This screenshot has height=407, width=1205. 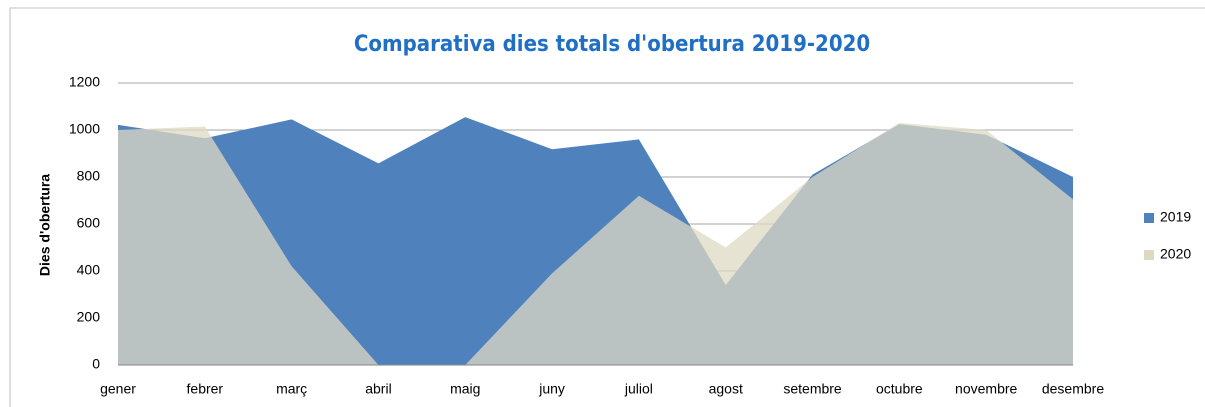 What do you see at coordinates (89, 176) in the screenshot?
I see `y-tick-label: 800` at bounding box center [89, 176].